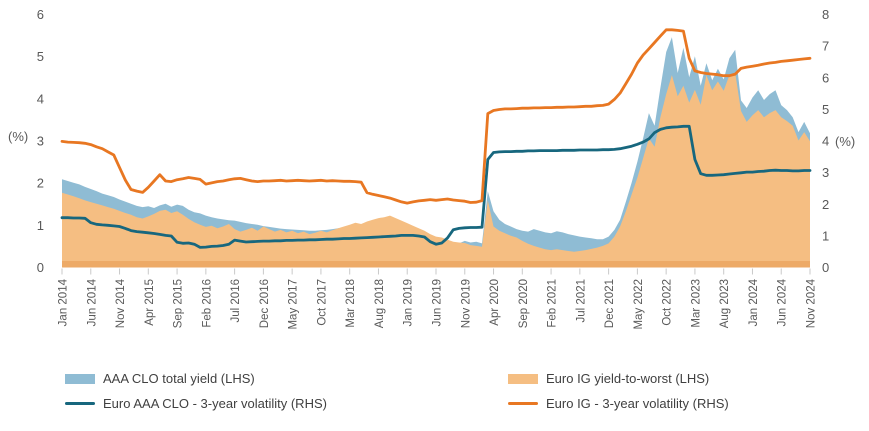 Image resolution: width=869 pixels, height=431 pixels. I want to click on left-axis-tick-label: 0, so click(40, 267).